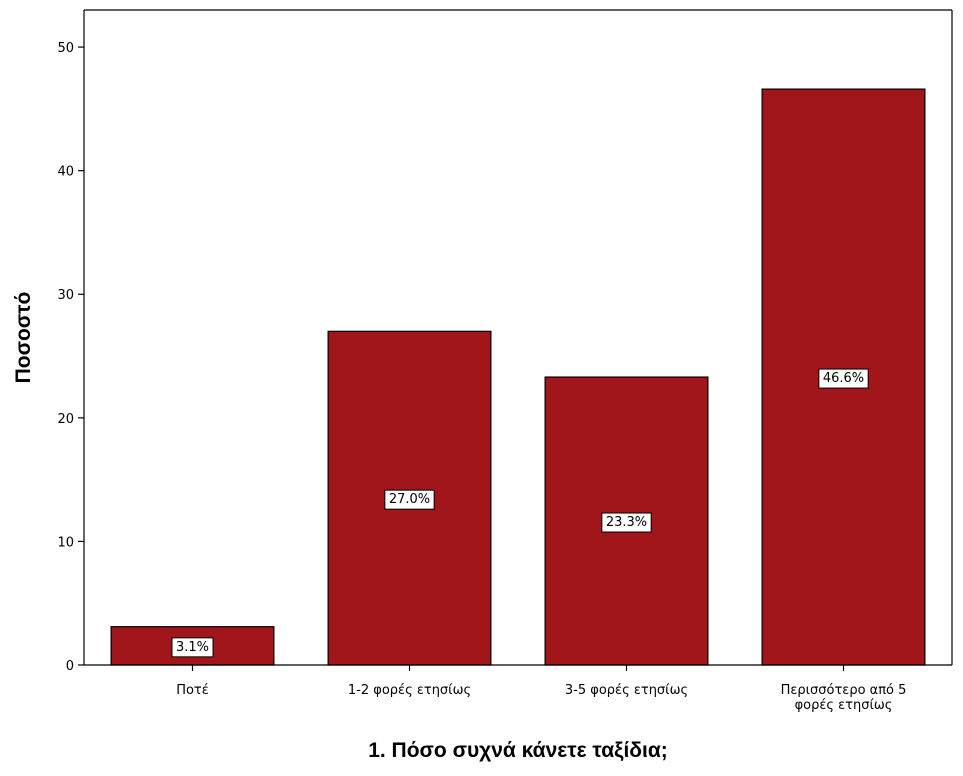 The height and width of the screenshot is (776, 963). I want to click on y-tick-label: 50, so click(65, 48).